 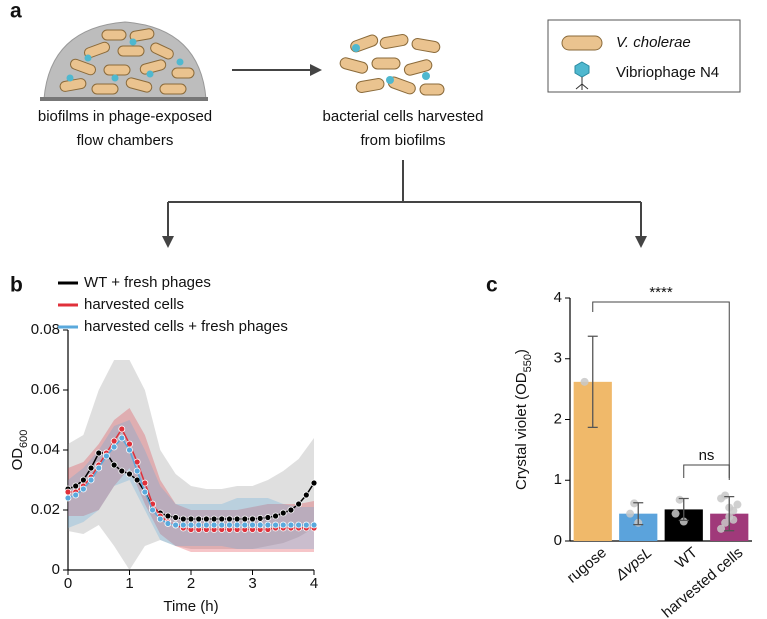 I want to click on x-axis-label: Time (h), so click(x=190, y=606).